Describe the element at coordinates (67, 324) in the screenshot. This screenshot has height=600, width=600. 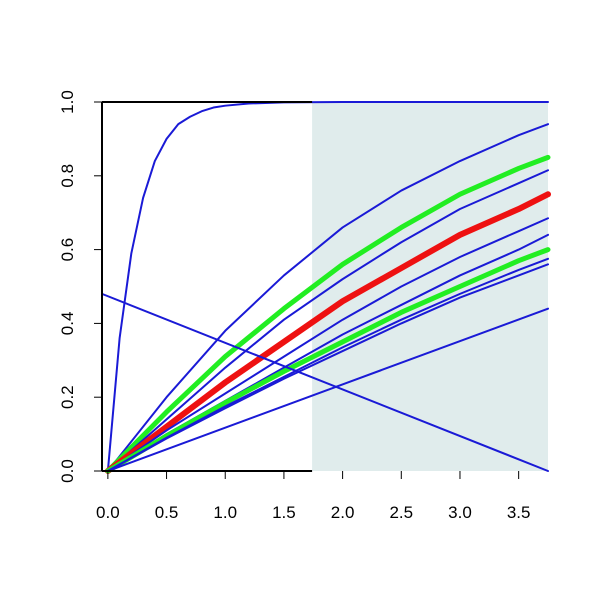
I see `y-tick-label: 0.4` at that location.